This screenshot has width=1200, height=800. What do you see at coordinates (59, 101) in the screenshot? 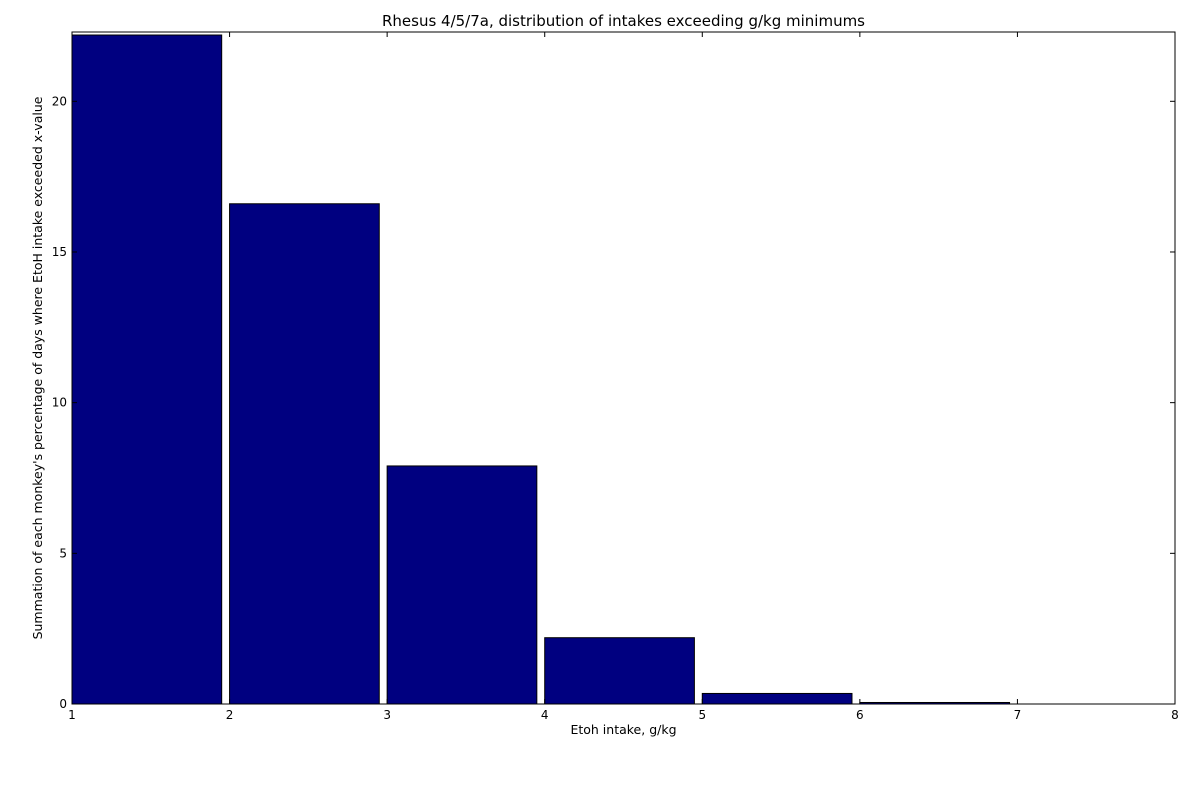
I see `y-tick-label: 20` at bounding box center [59, 101].